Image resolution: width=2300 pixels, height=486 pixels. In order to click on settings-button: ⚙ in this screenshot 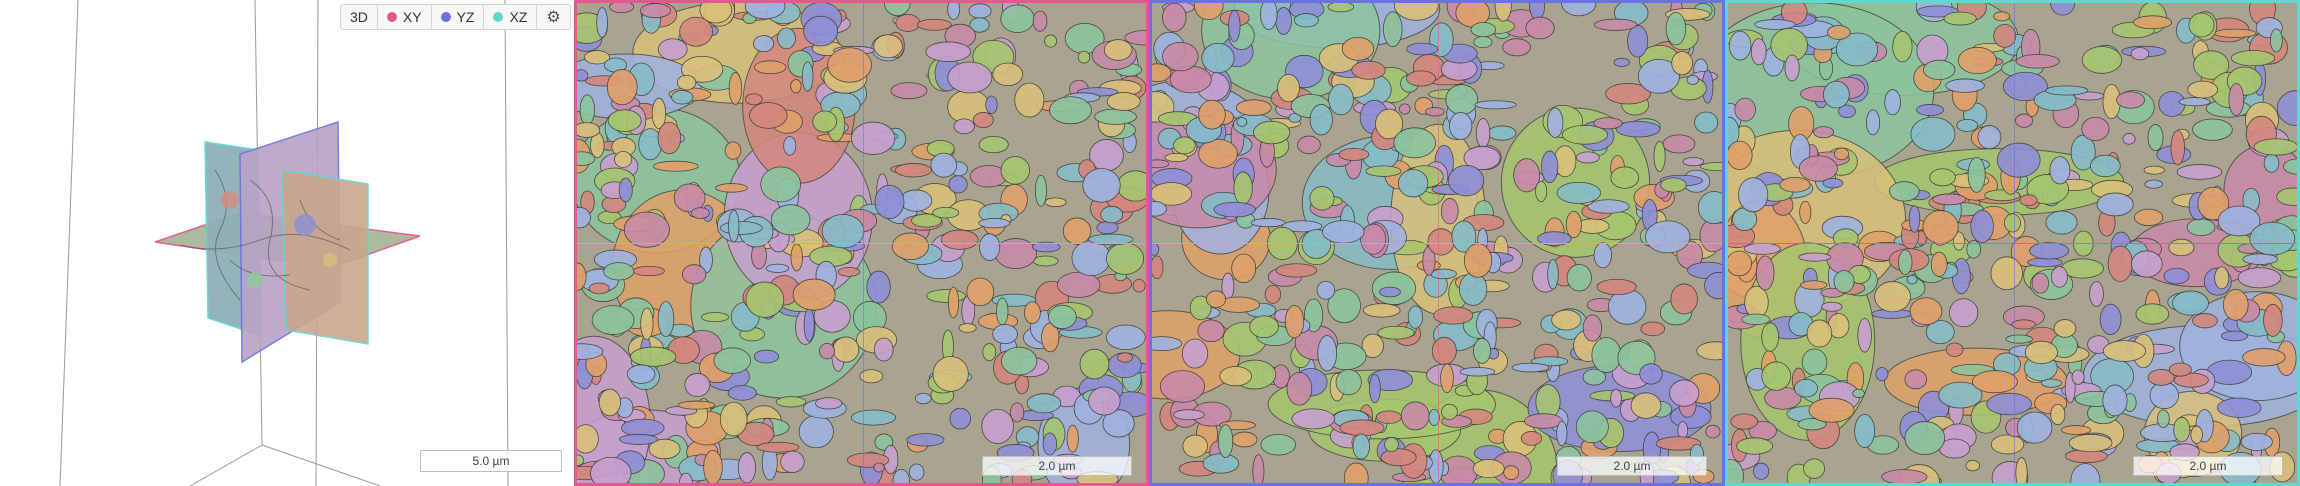, I will do `click(553, 17)`.